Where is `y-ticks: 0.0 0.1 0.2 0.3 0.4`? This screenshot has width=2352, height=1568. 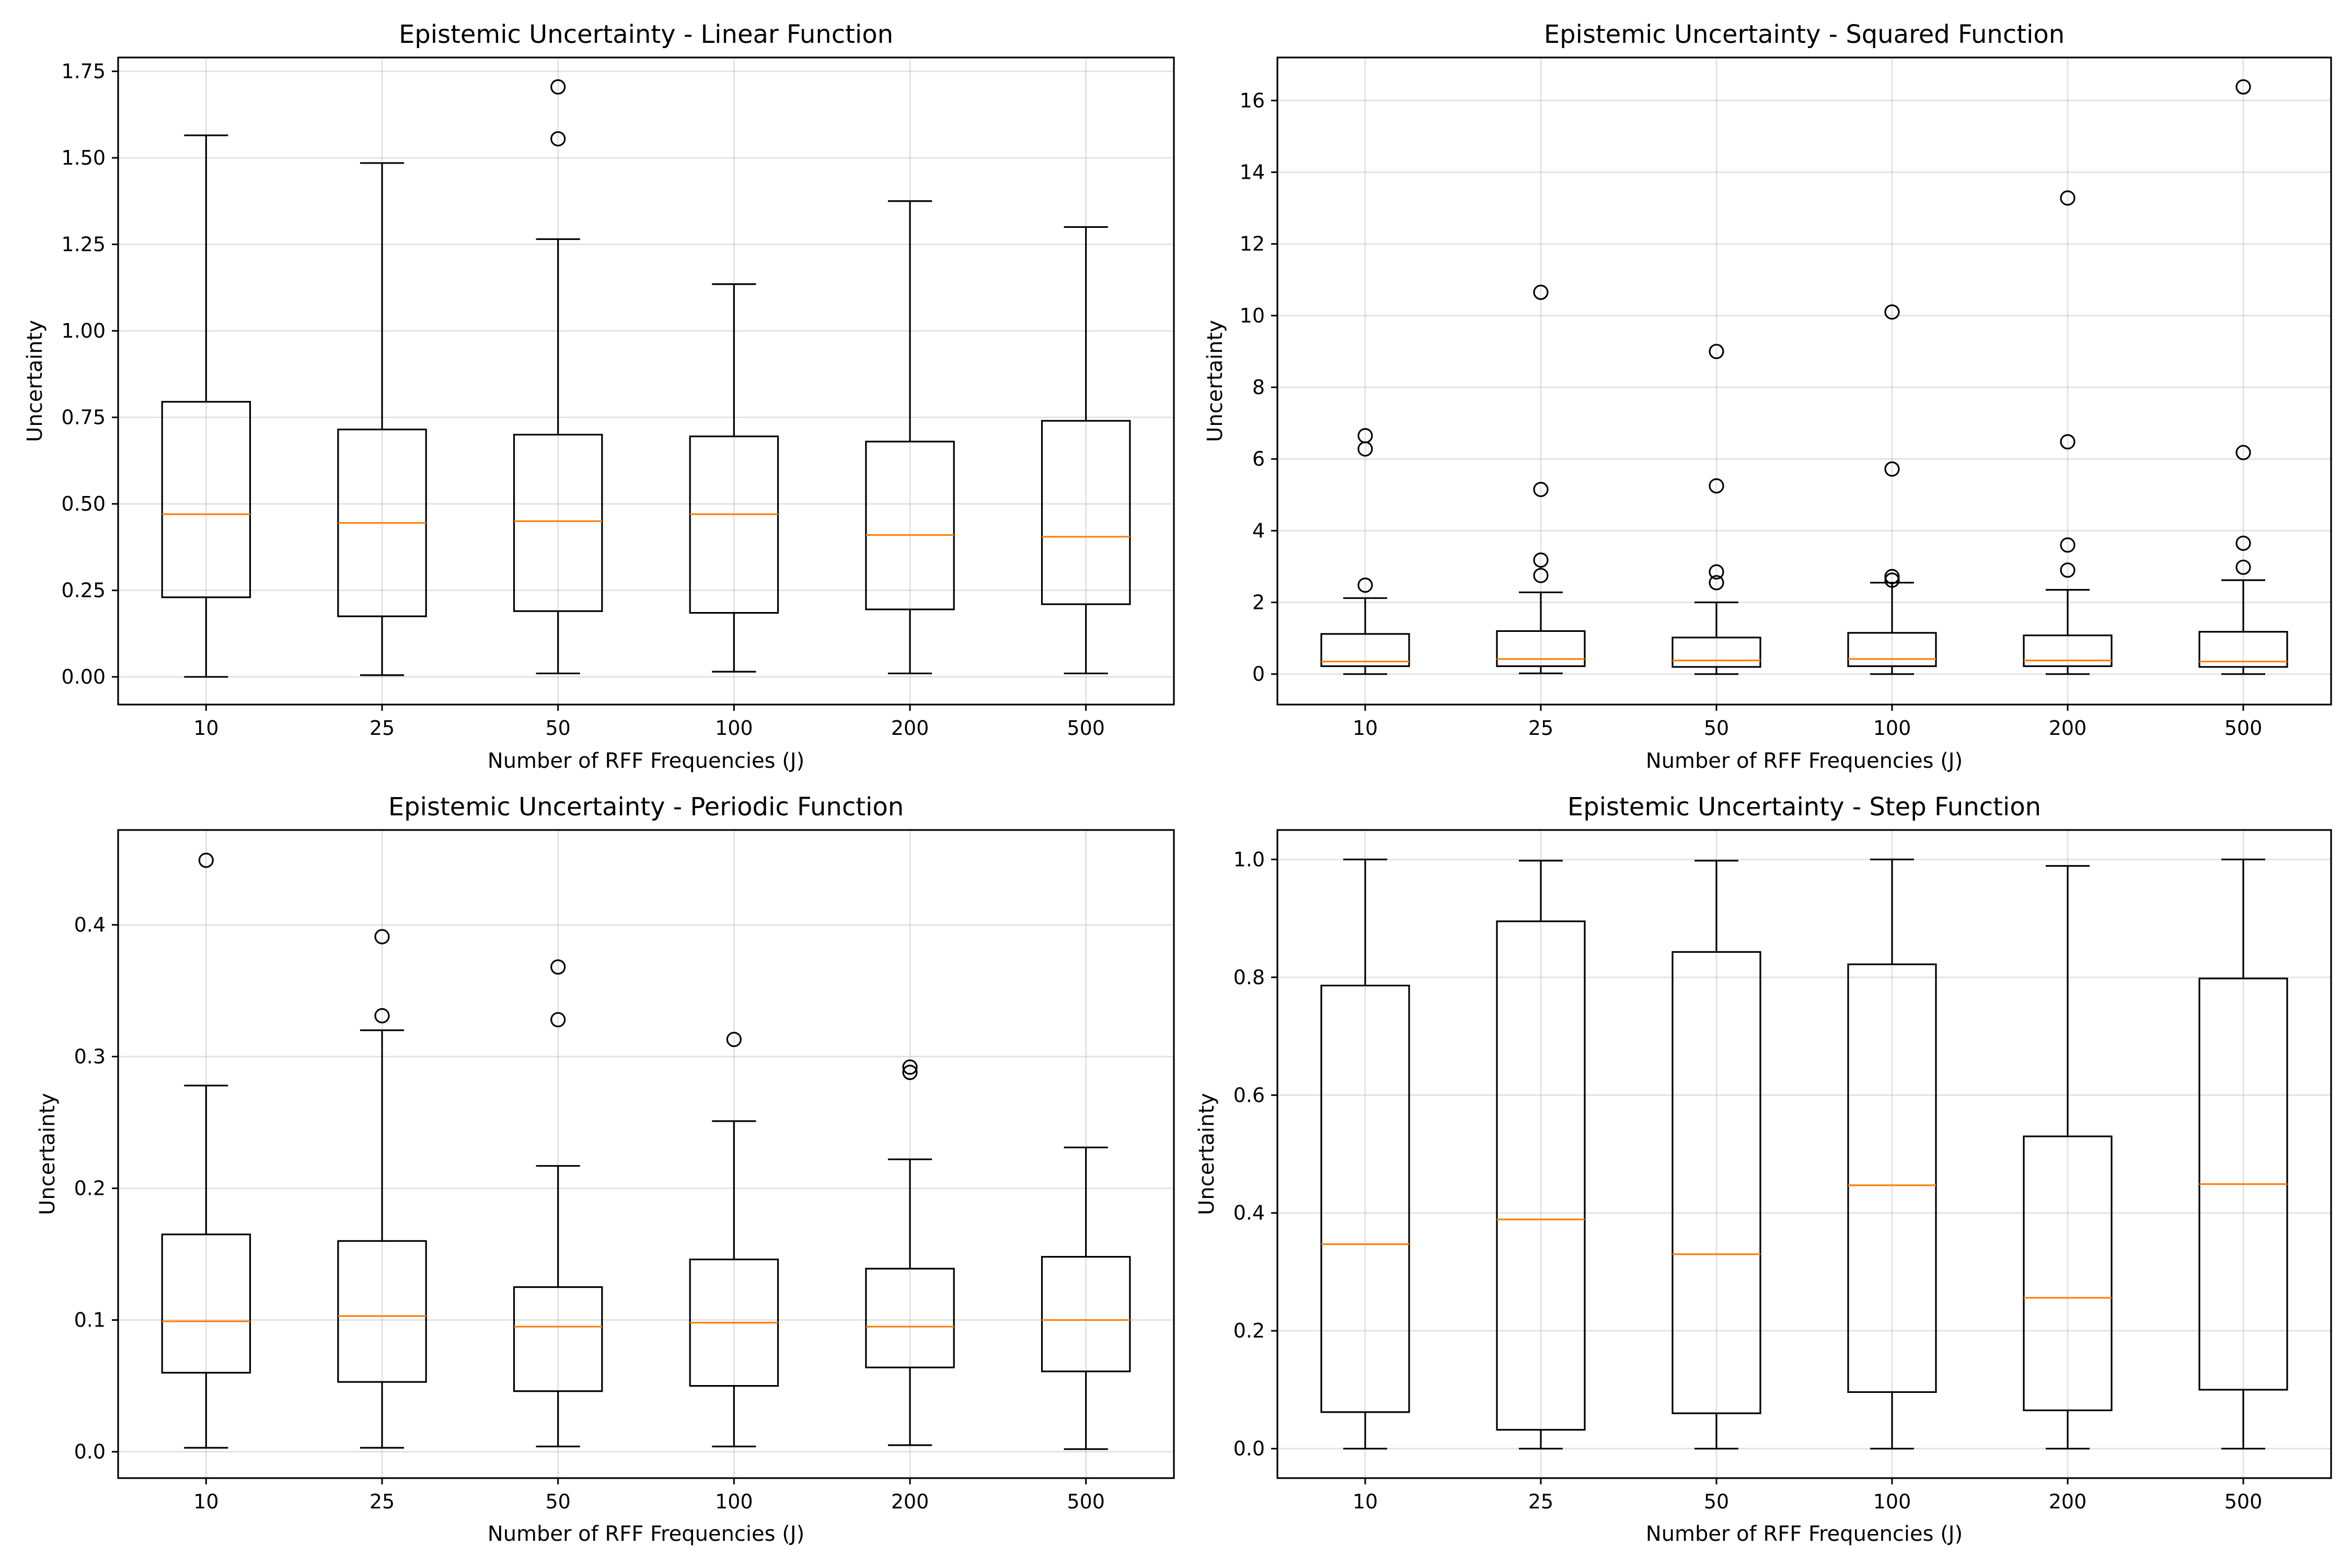 y-ticks: 0.0 0.1 0.2 0.3 0.4 is located at coordinates (96, 1188).